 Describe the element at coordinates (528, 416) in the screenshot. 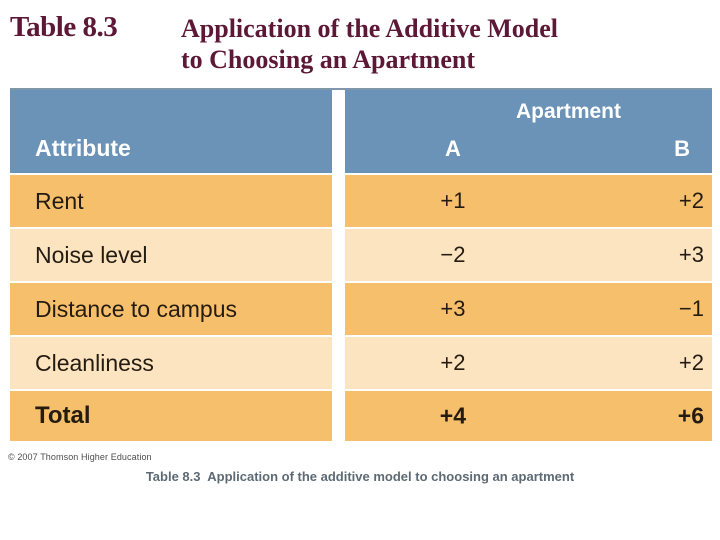

I see `total-values-cell: +4 +6` at that location.